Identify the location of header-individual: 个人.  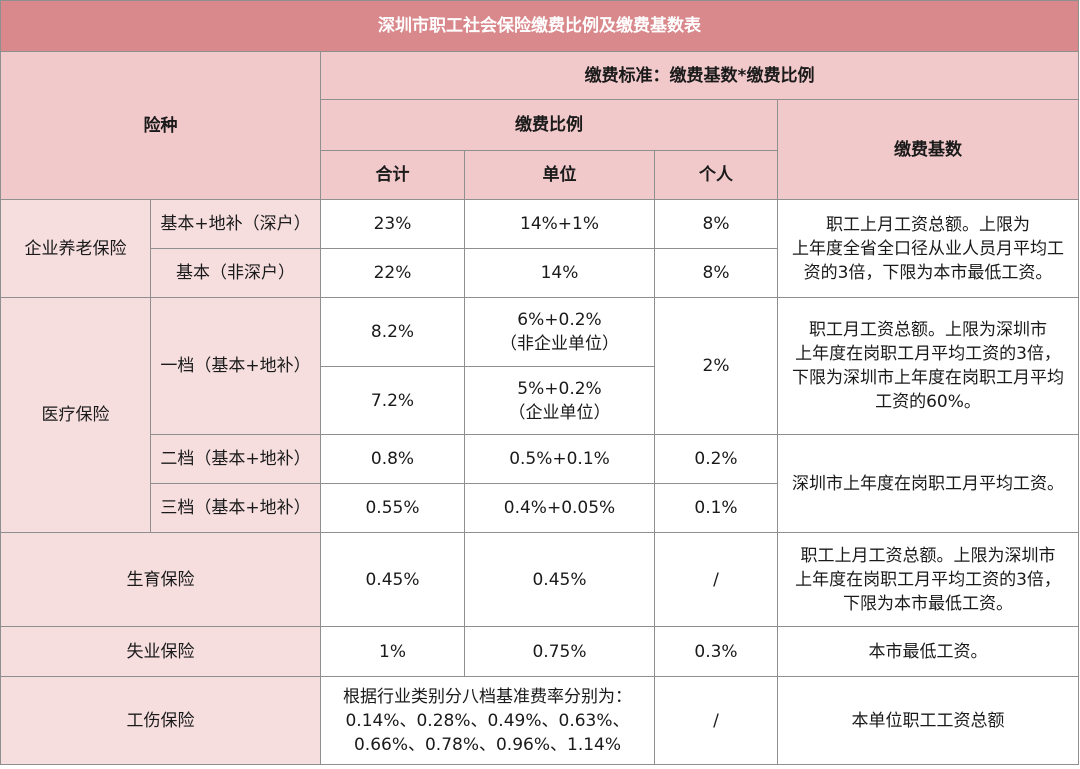
(716, 175).